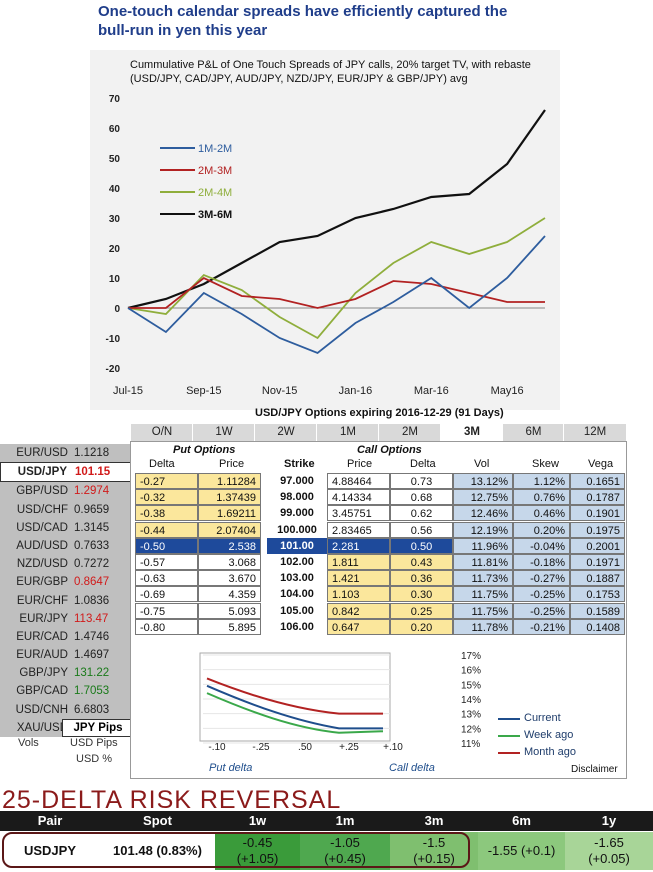  Describe the element at coordinates (162, 464) in the screenshot. I see `put-delta-header: Delta` at that location.